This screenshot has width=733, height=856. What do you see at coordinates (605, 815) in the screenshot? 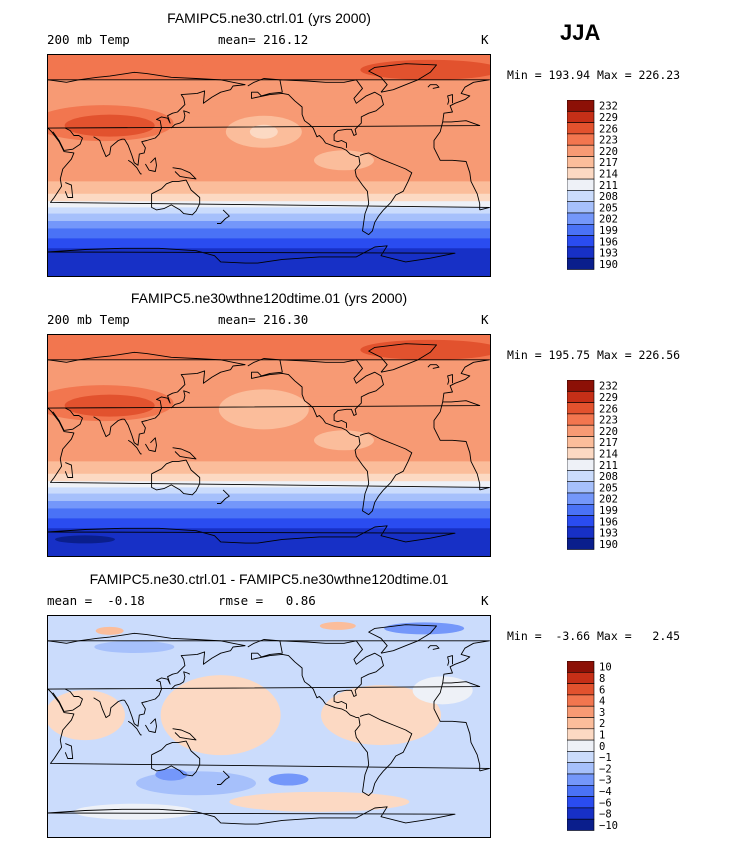
I see `colorbar-tick-label: −8` at bounding box center [605, 815].